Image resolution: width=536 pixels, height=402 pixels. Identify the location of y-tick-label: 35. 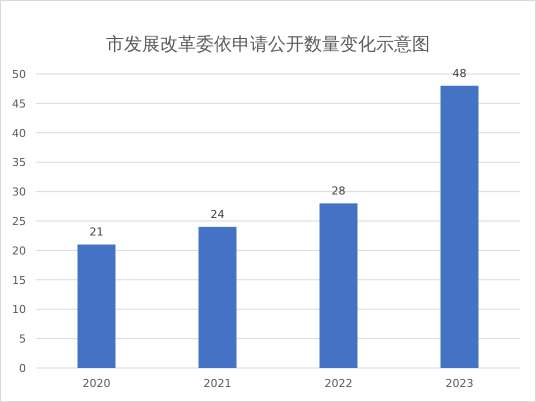
(19, 163).